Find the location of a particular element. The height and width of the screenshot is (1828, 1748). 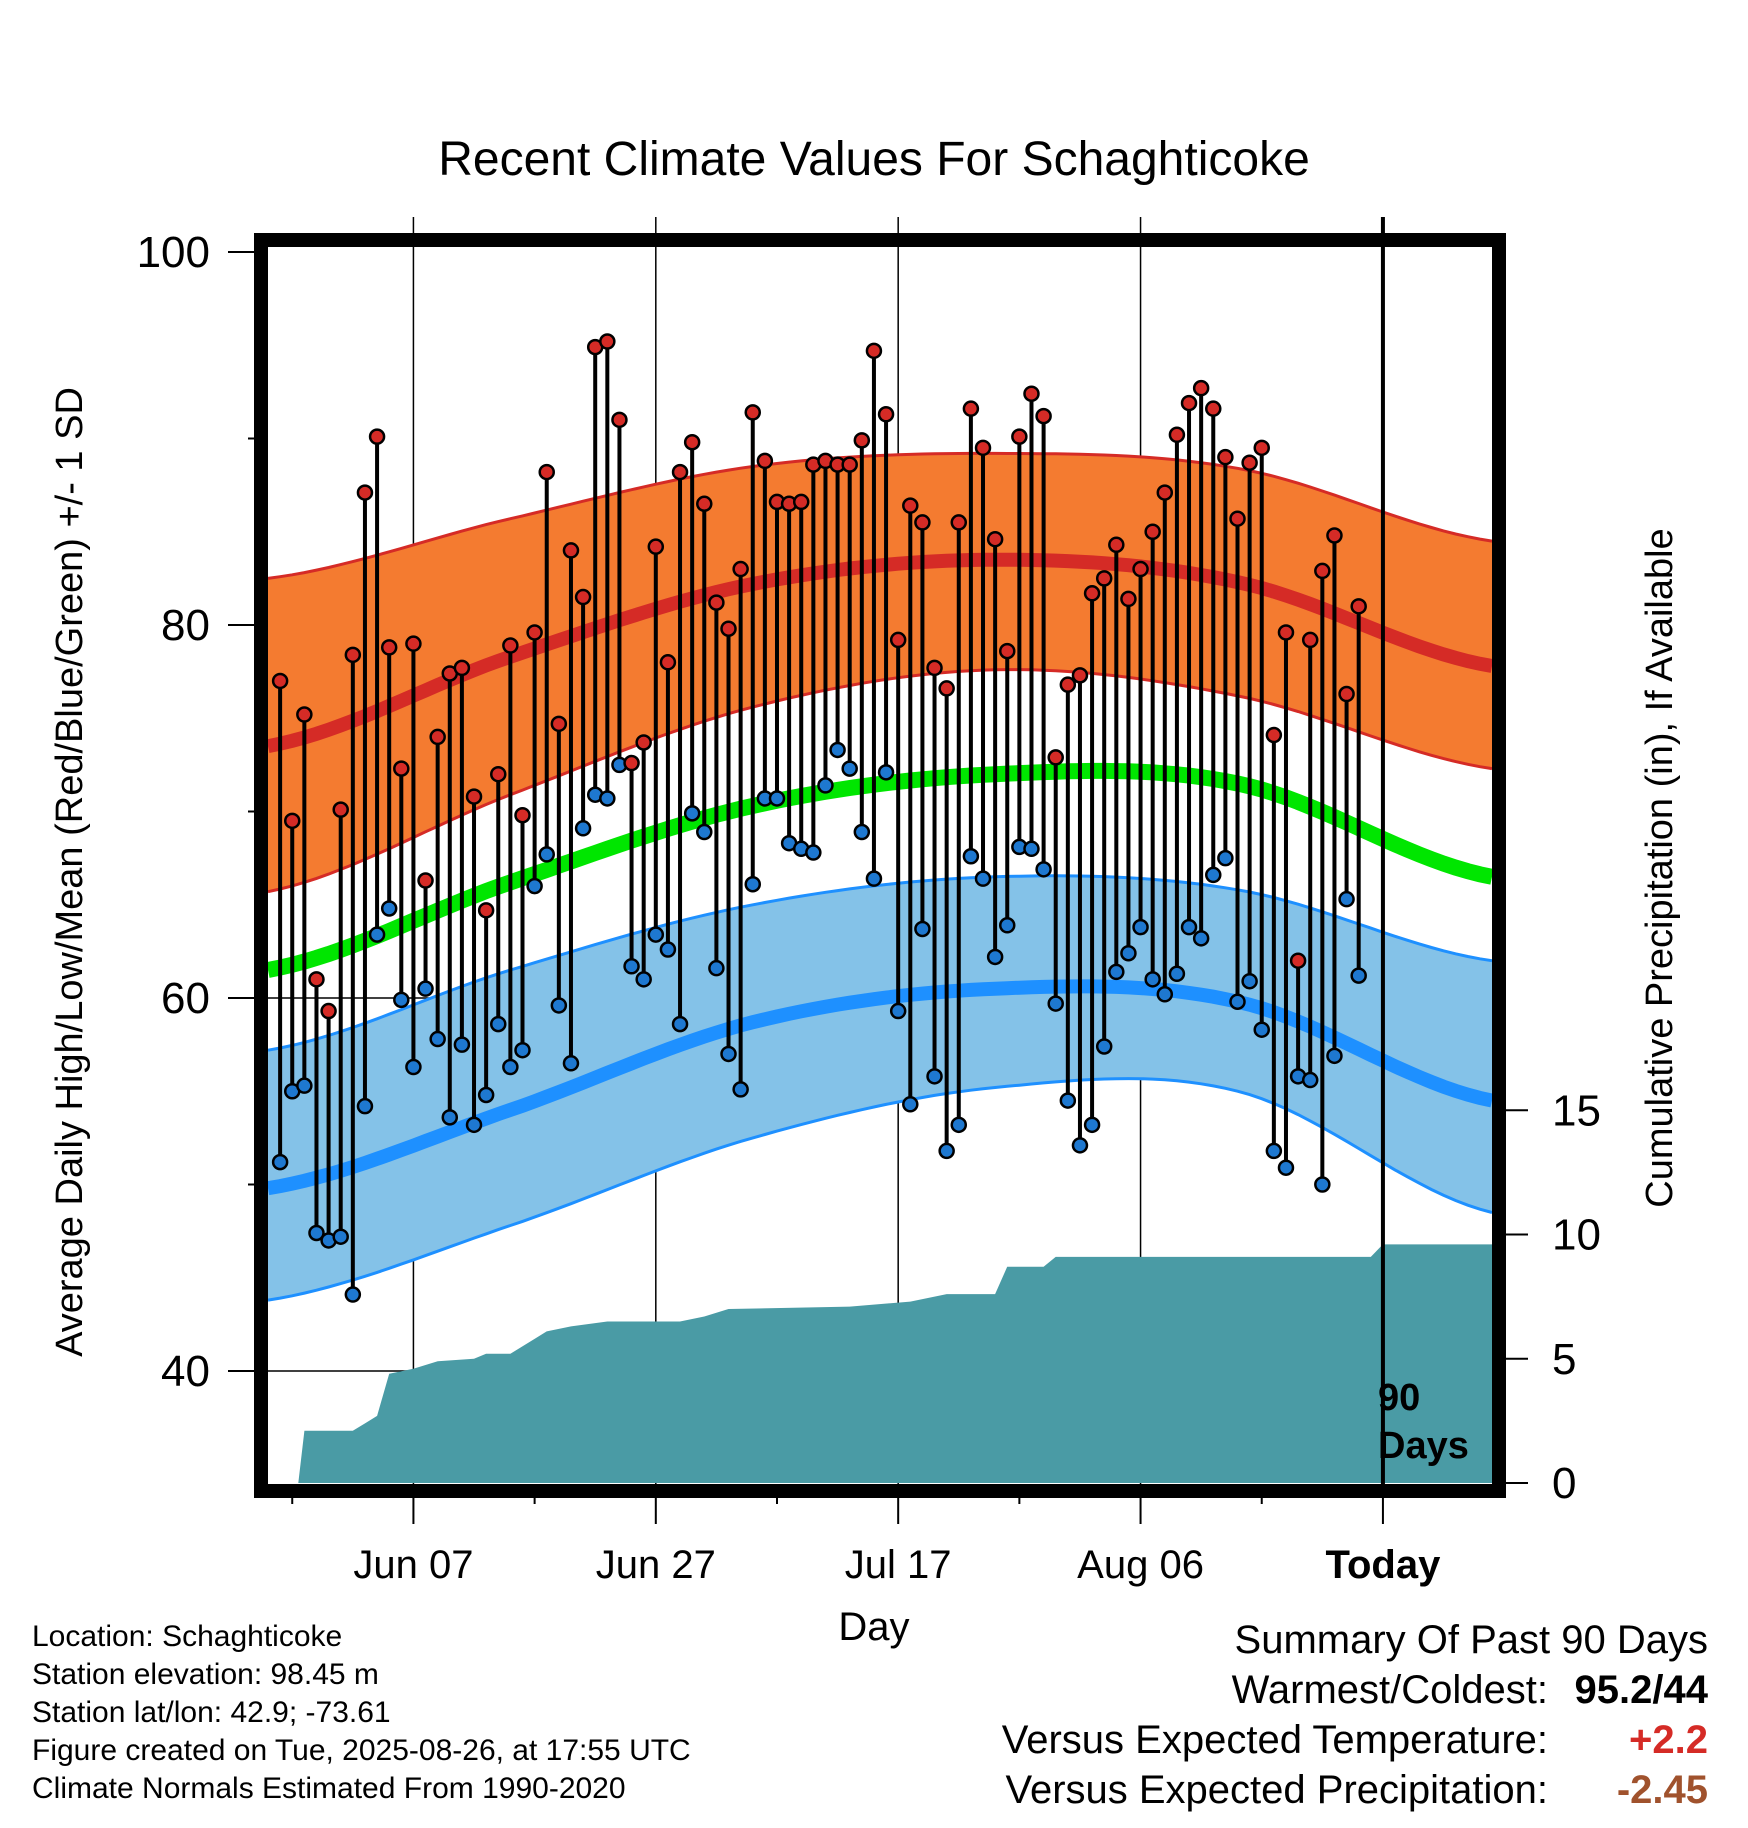

normals-text: Climate Normals Estimated From 1990-2020 is located at coordinates (329, 1788).